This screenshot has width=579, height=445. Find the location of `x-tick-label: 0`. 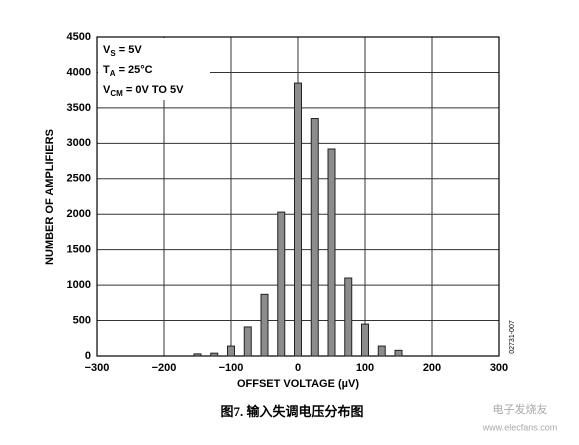

x-tick-label: 0 is located at coordinates (298, 368).